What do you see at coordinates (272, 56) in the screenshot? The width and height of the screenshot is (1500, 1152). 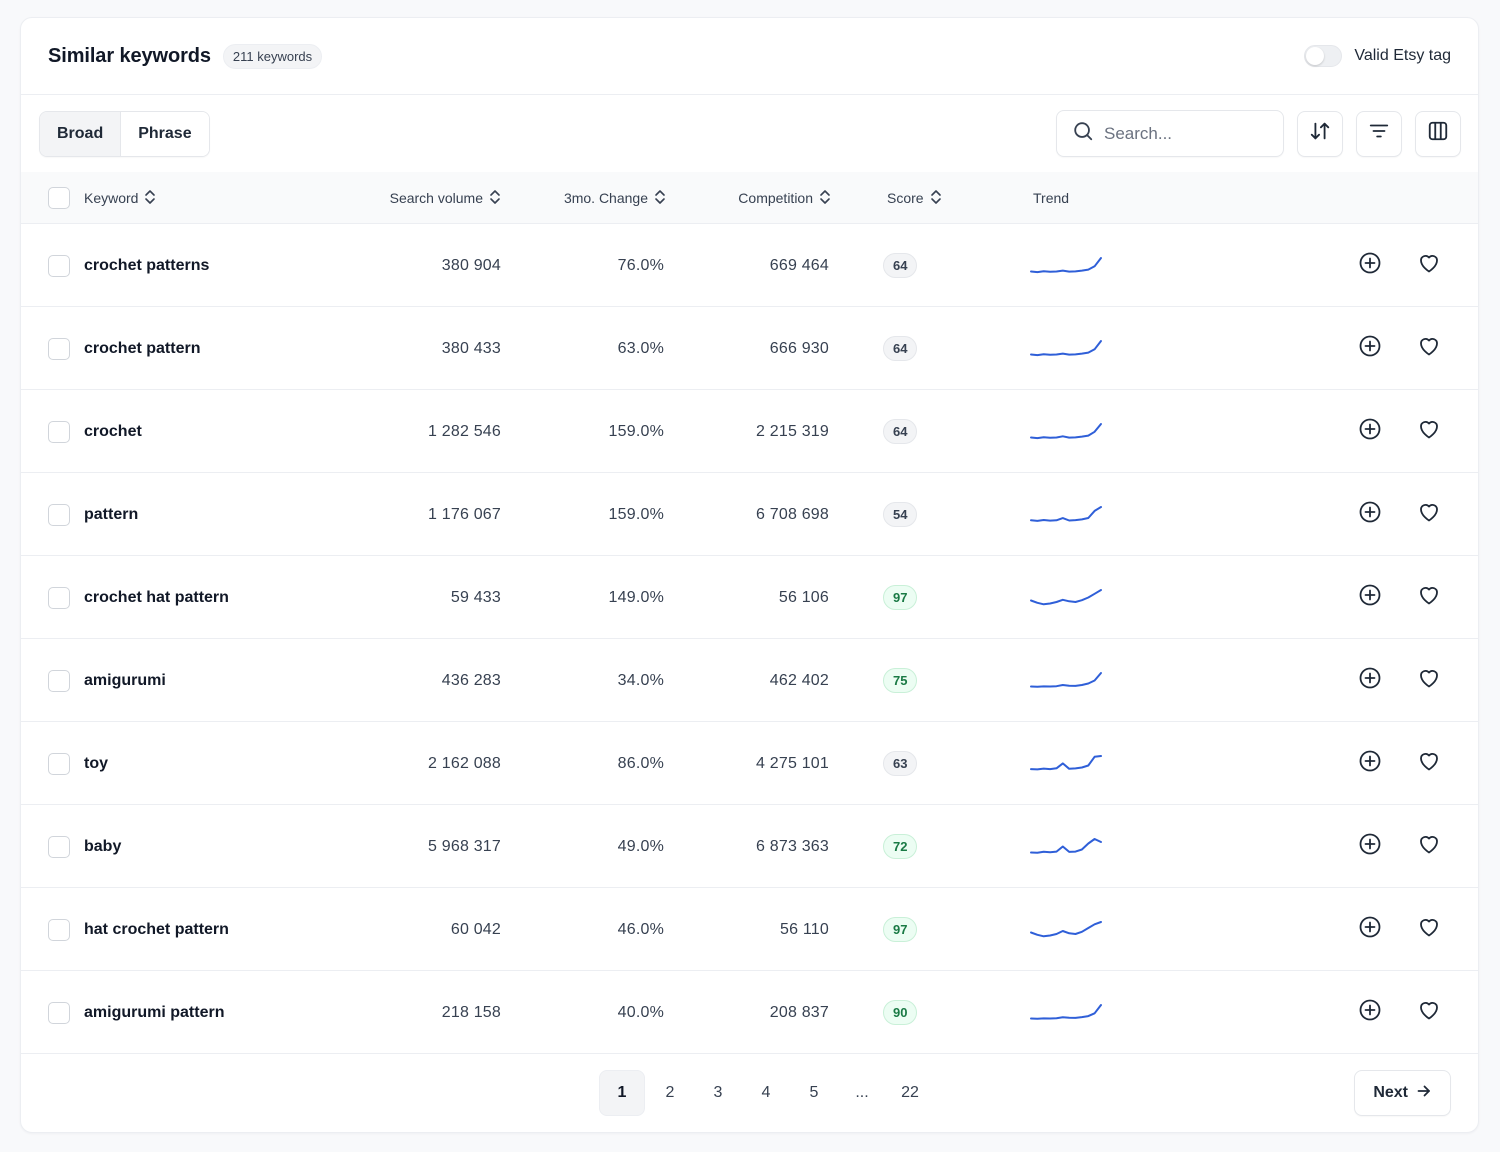 I see `keyword-count-badge: 211 keywords` at bounding box center [272, 56].